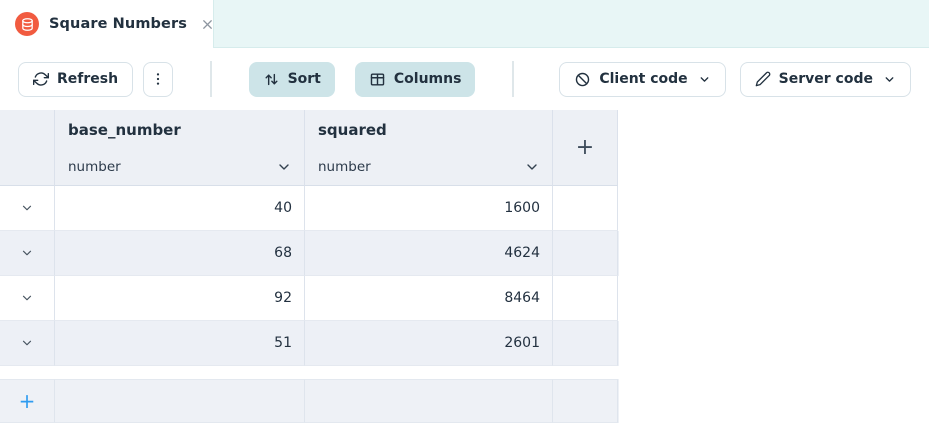  Describe the element at coordinates (27, 148) in the screenshot. I see `header-expander-cell` at that location.